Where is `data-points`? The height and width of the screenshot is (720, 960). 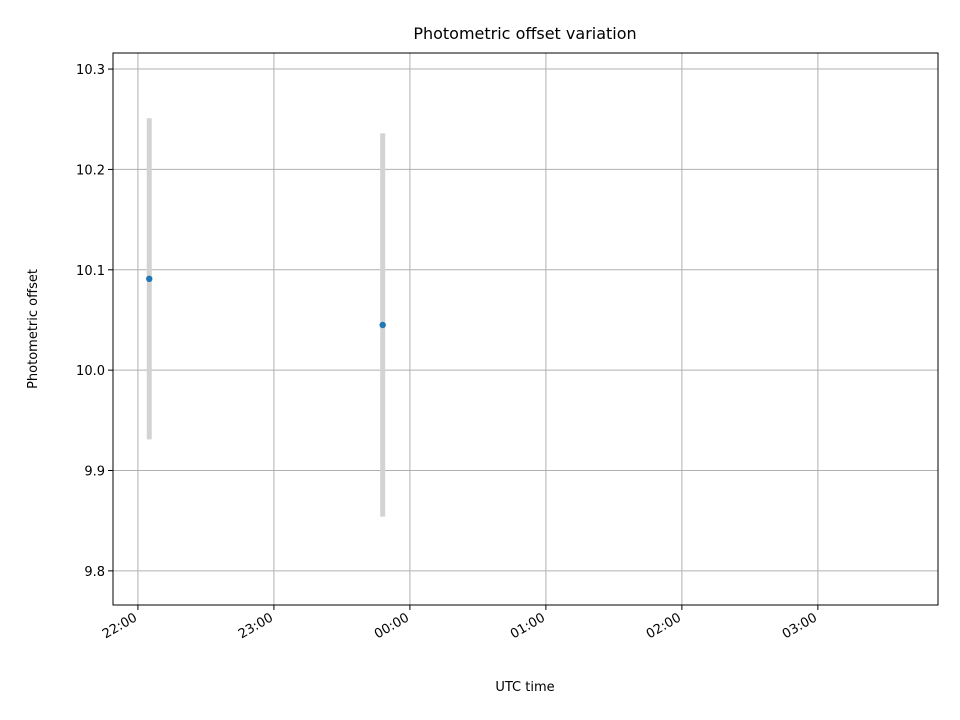 data-points is located at coordinates (266, 302).